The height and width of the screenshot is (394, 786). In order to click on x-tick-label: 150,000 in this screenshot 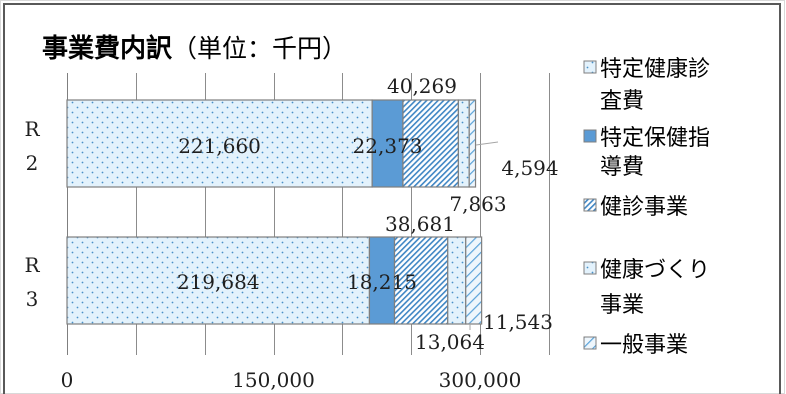, I will do `click(273, 380)`.